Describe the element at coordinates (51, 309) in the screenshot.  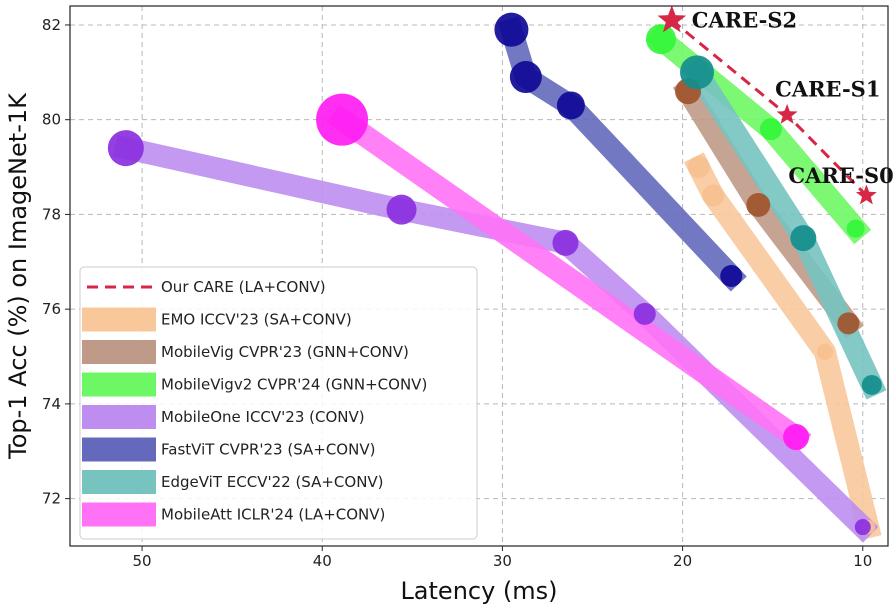
I see `y-tick-label: 76` at that location.